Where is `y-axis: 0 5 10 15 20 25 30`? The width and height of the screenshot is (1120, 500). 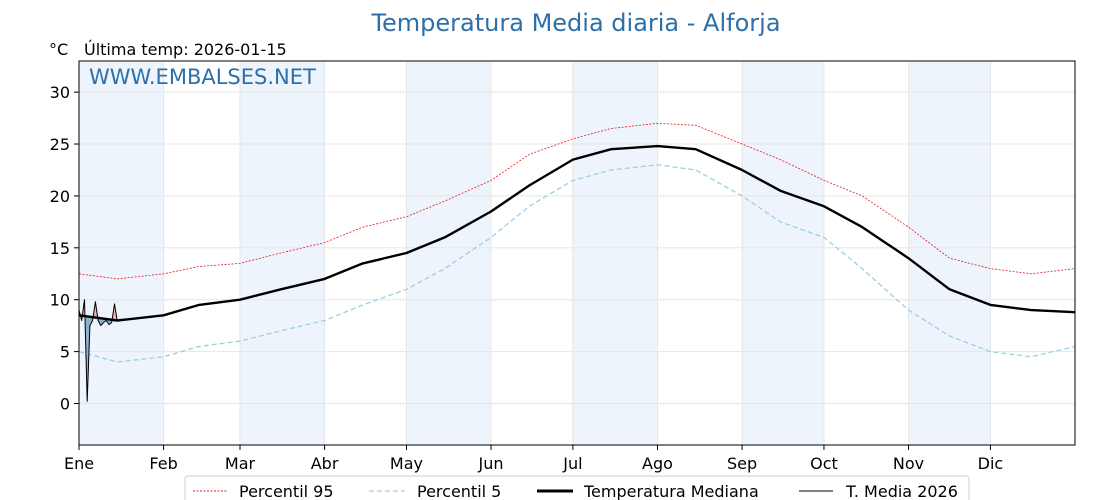
y-axis: 0 5 10 15 20 25 30 is located at coordinates (64, 248).